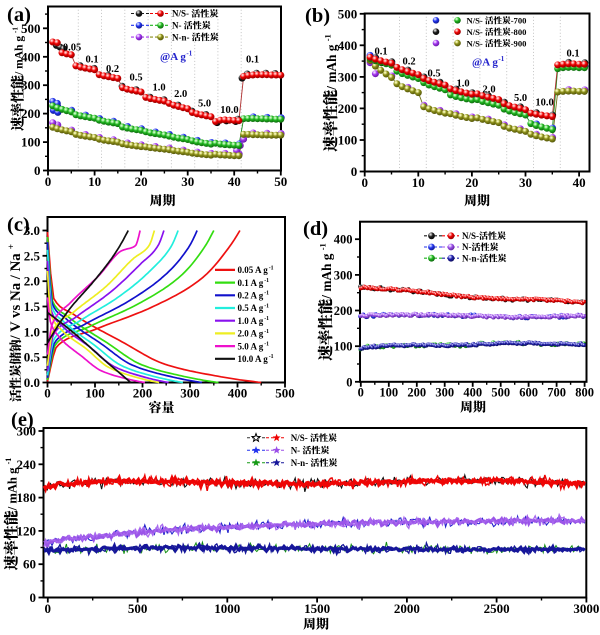 Image resolution: width=600 pixels, height=635 pixels. What do you see at coordinates (18, 225) in the screenshot?
I see `svg-text: (c)` at bounding box center [18, 225].